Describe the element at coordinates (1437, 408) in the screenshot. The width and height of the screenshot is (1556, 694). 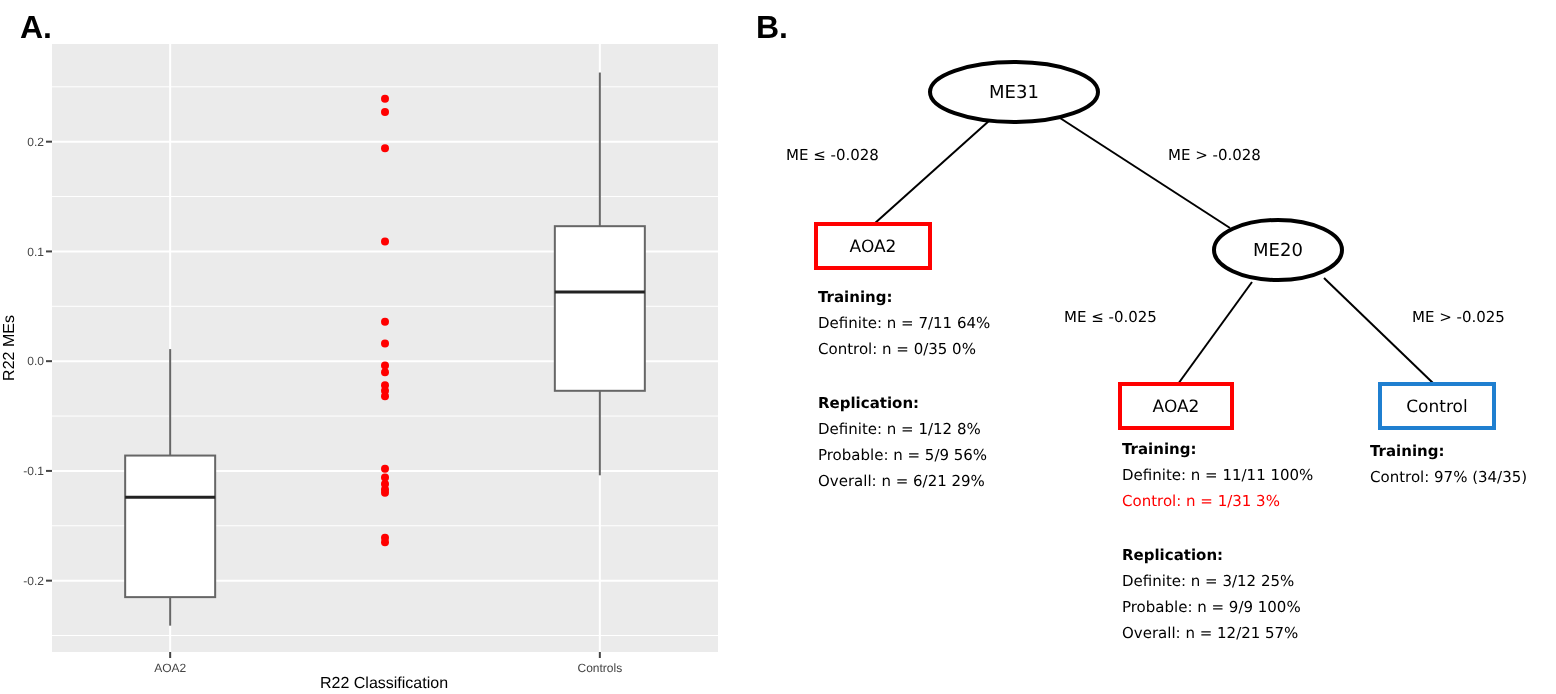
I see `text: Control` at that location.